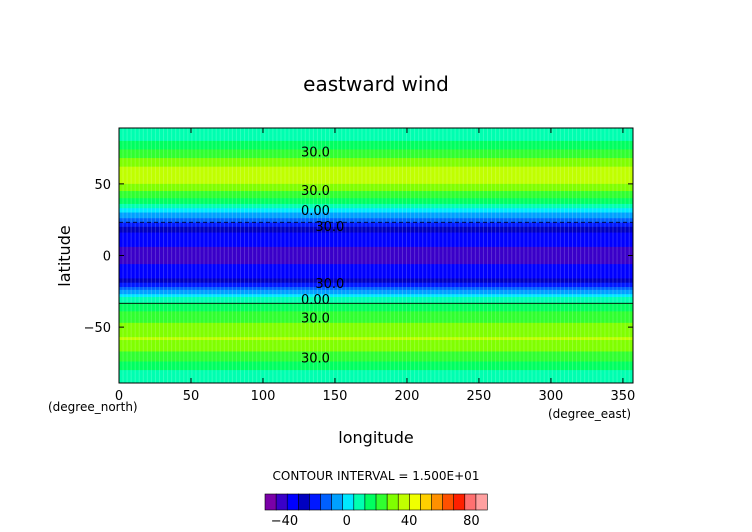  I want to click on contour-lines, so click(376, 262).